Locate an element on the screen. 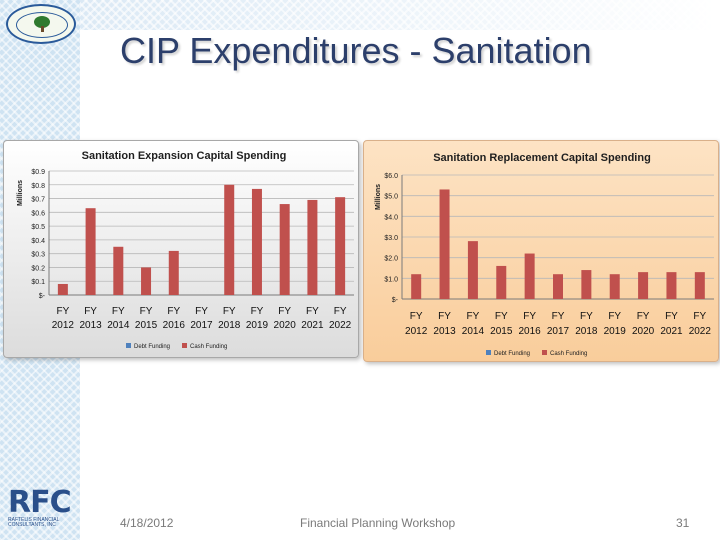 This screenshot has height=540, width=720. bar-fy-2017 is located at coordinates (558, 286).